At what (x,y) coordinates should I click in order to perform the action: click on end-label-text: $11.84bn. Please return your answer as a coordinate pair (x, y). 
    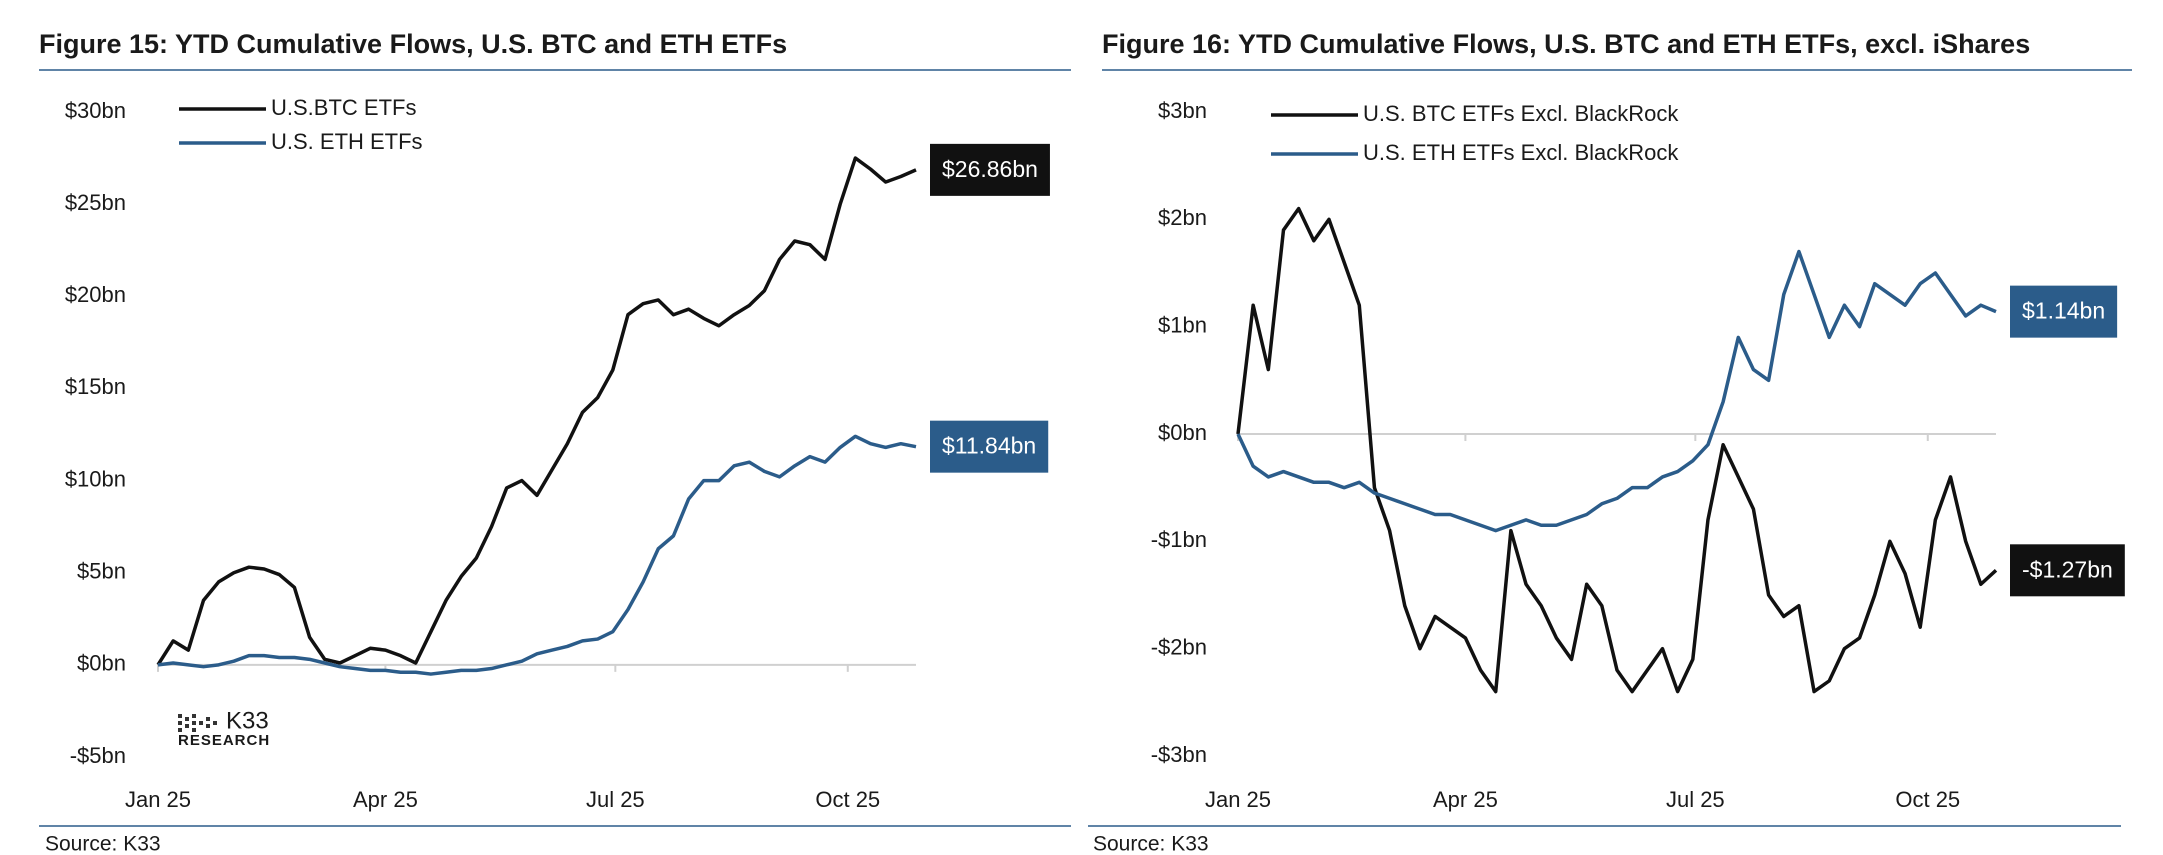
    Looking at the image, I should click on (989, 446).